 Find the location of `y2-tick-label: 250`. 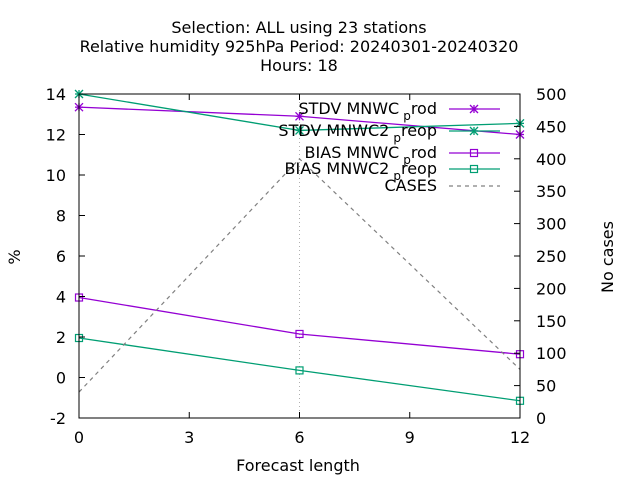

y2-tick-label: 250 is located at coordinates (551, 256).